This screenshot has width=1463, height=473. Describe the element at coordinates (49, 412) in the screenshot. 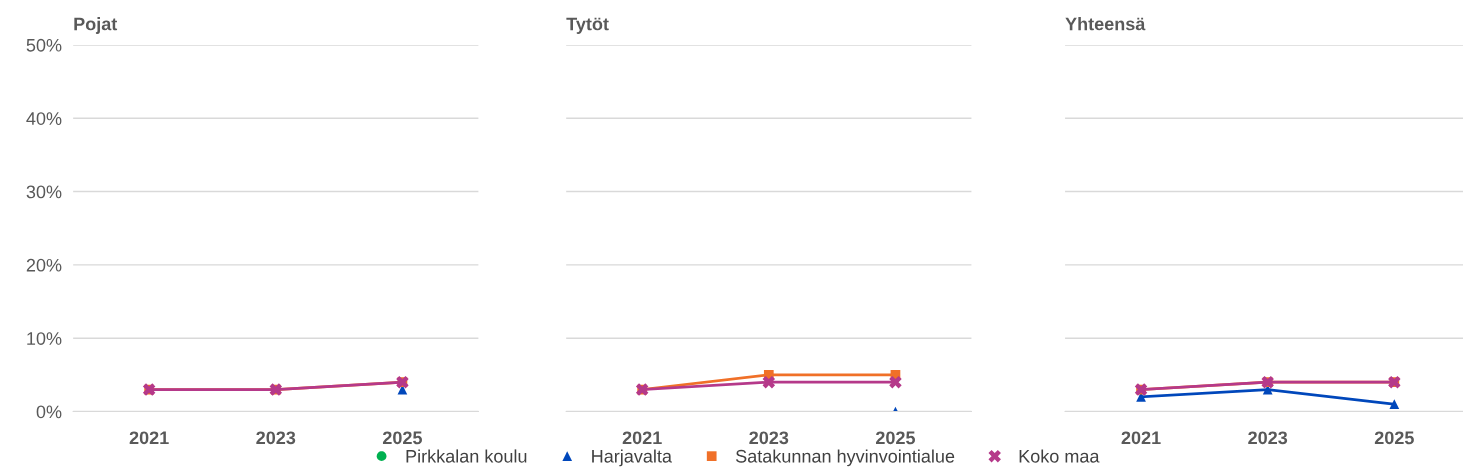

I see `y-tick-label: 0%` at that location.